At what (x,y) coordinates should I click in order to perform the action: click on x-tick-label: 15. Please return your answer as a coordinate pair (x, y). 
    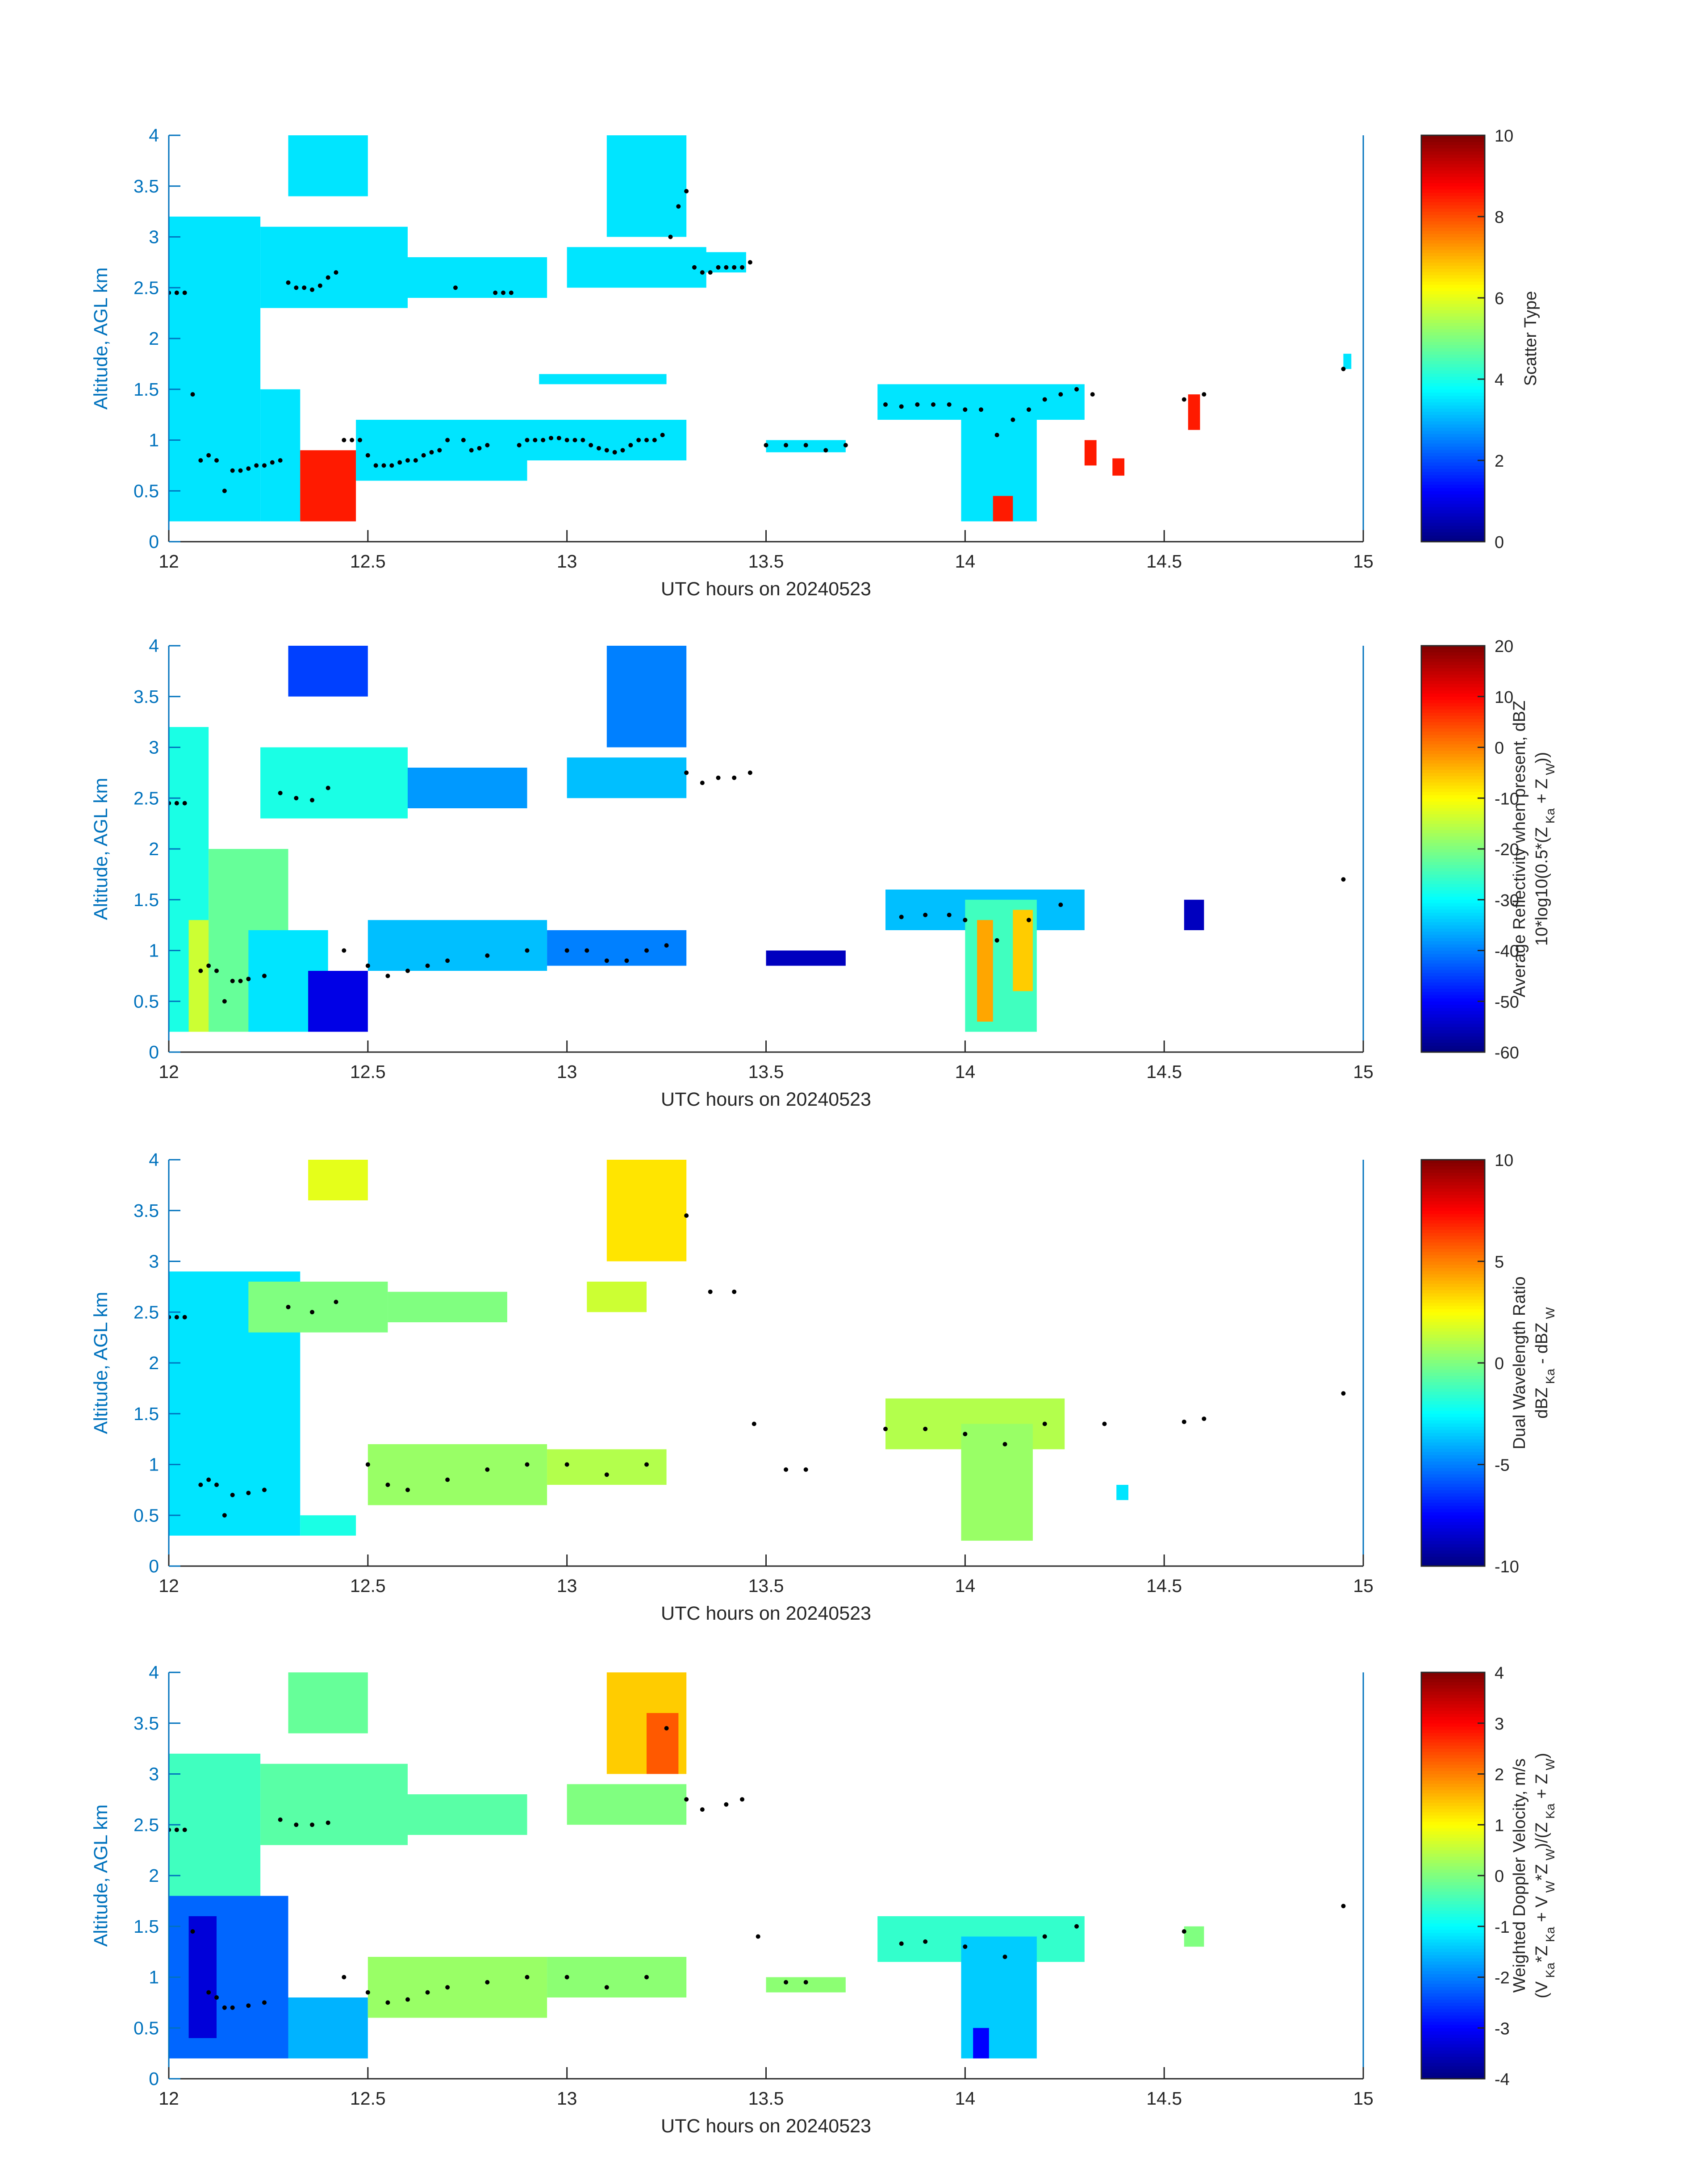
    Looking at the image, I should click on (1363, 1071).